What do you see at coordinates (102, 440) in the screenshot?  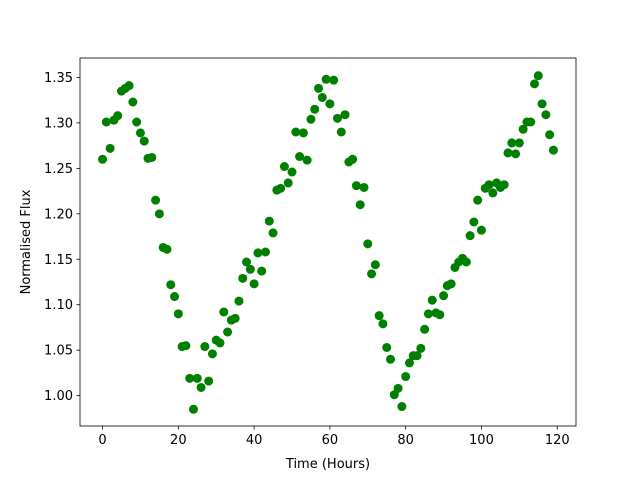 I see `x-tick-label: 0` at bounding box center [102, 440].